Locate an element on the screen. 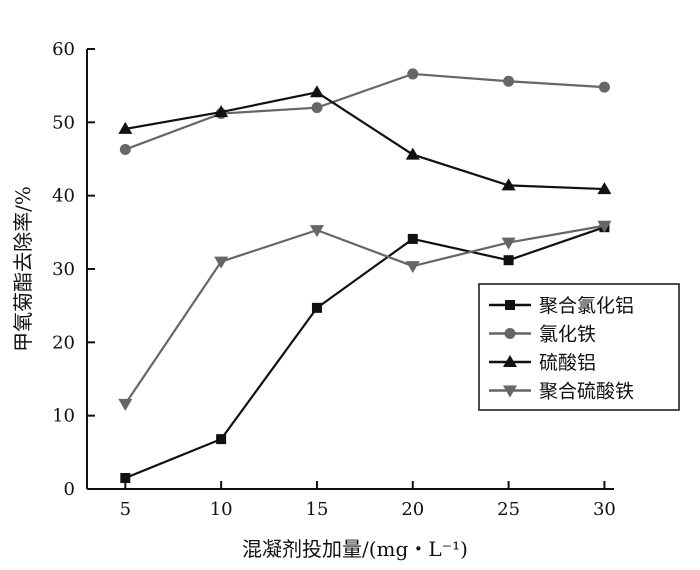 This screenshot has height=570, width=700. legend-label: 硫酸铝 is located at coordinates (567, 363).